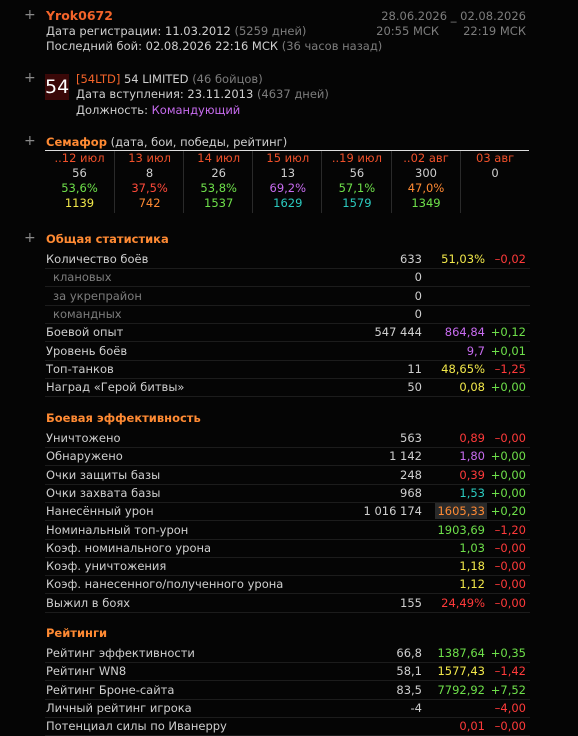  What do you see at coordinates (414, 387) in the screenshot?
I see `value: 50` at bounding box center [414, 387].